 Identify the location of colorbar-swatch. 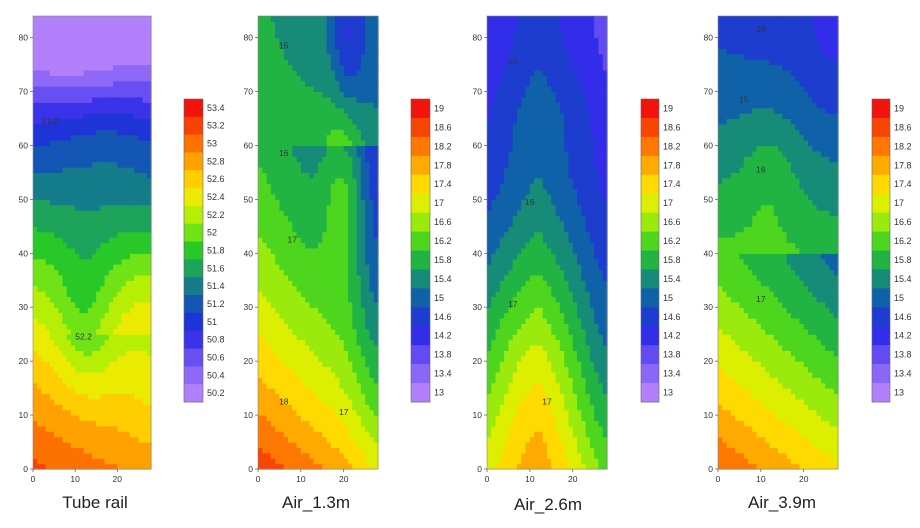
(193, 143).